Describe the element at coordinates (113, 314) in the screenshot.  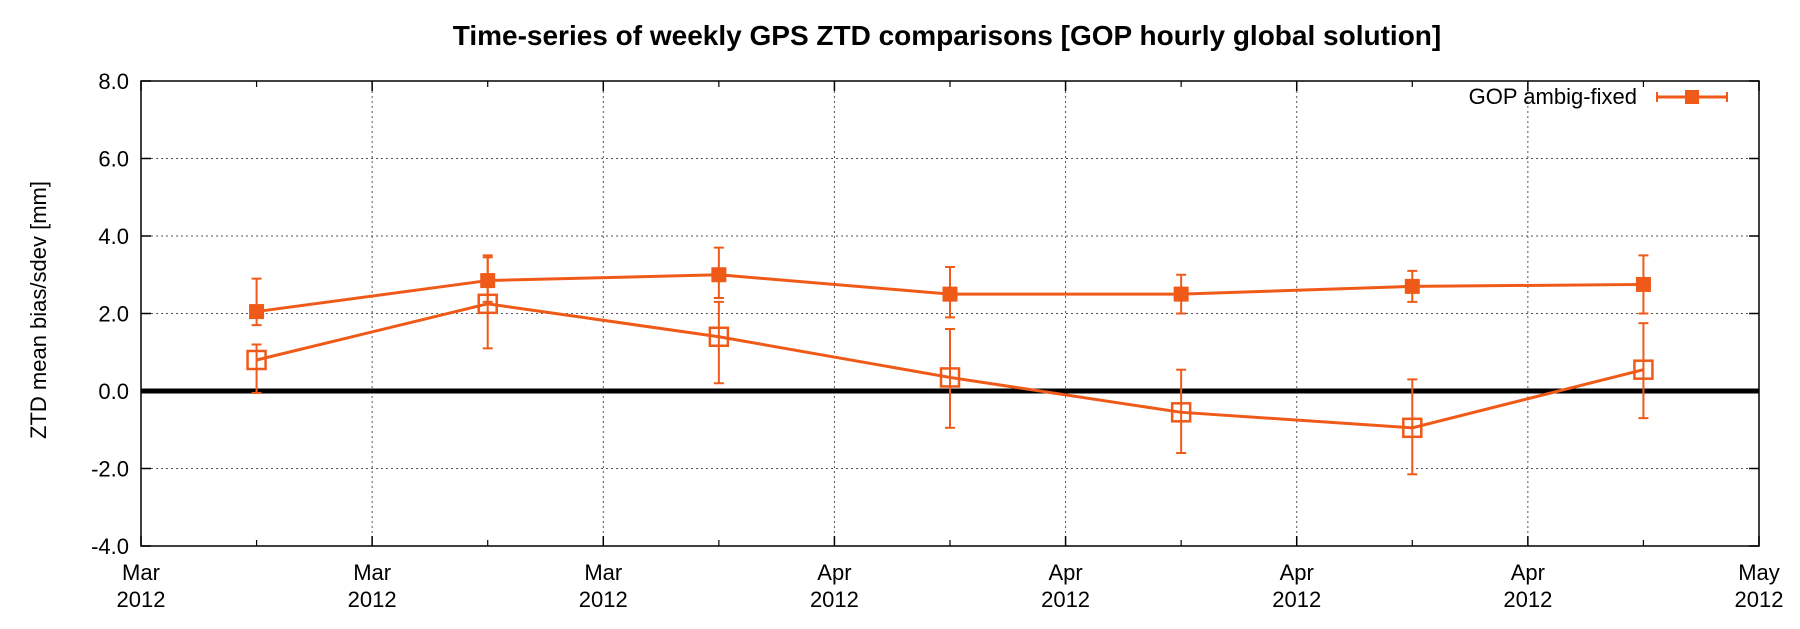
I see `y-tick-label: 2.0` at that location.